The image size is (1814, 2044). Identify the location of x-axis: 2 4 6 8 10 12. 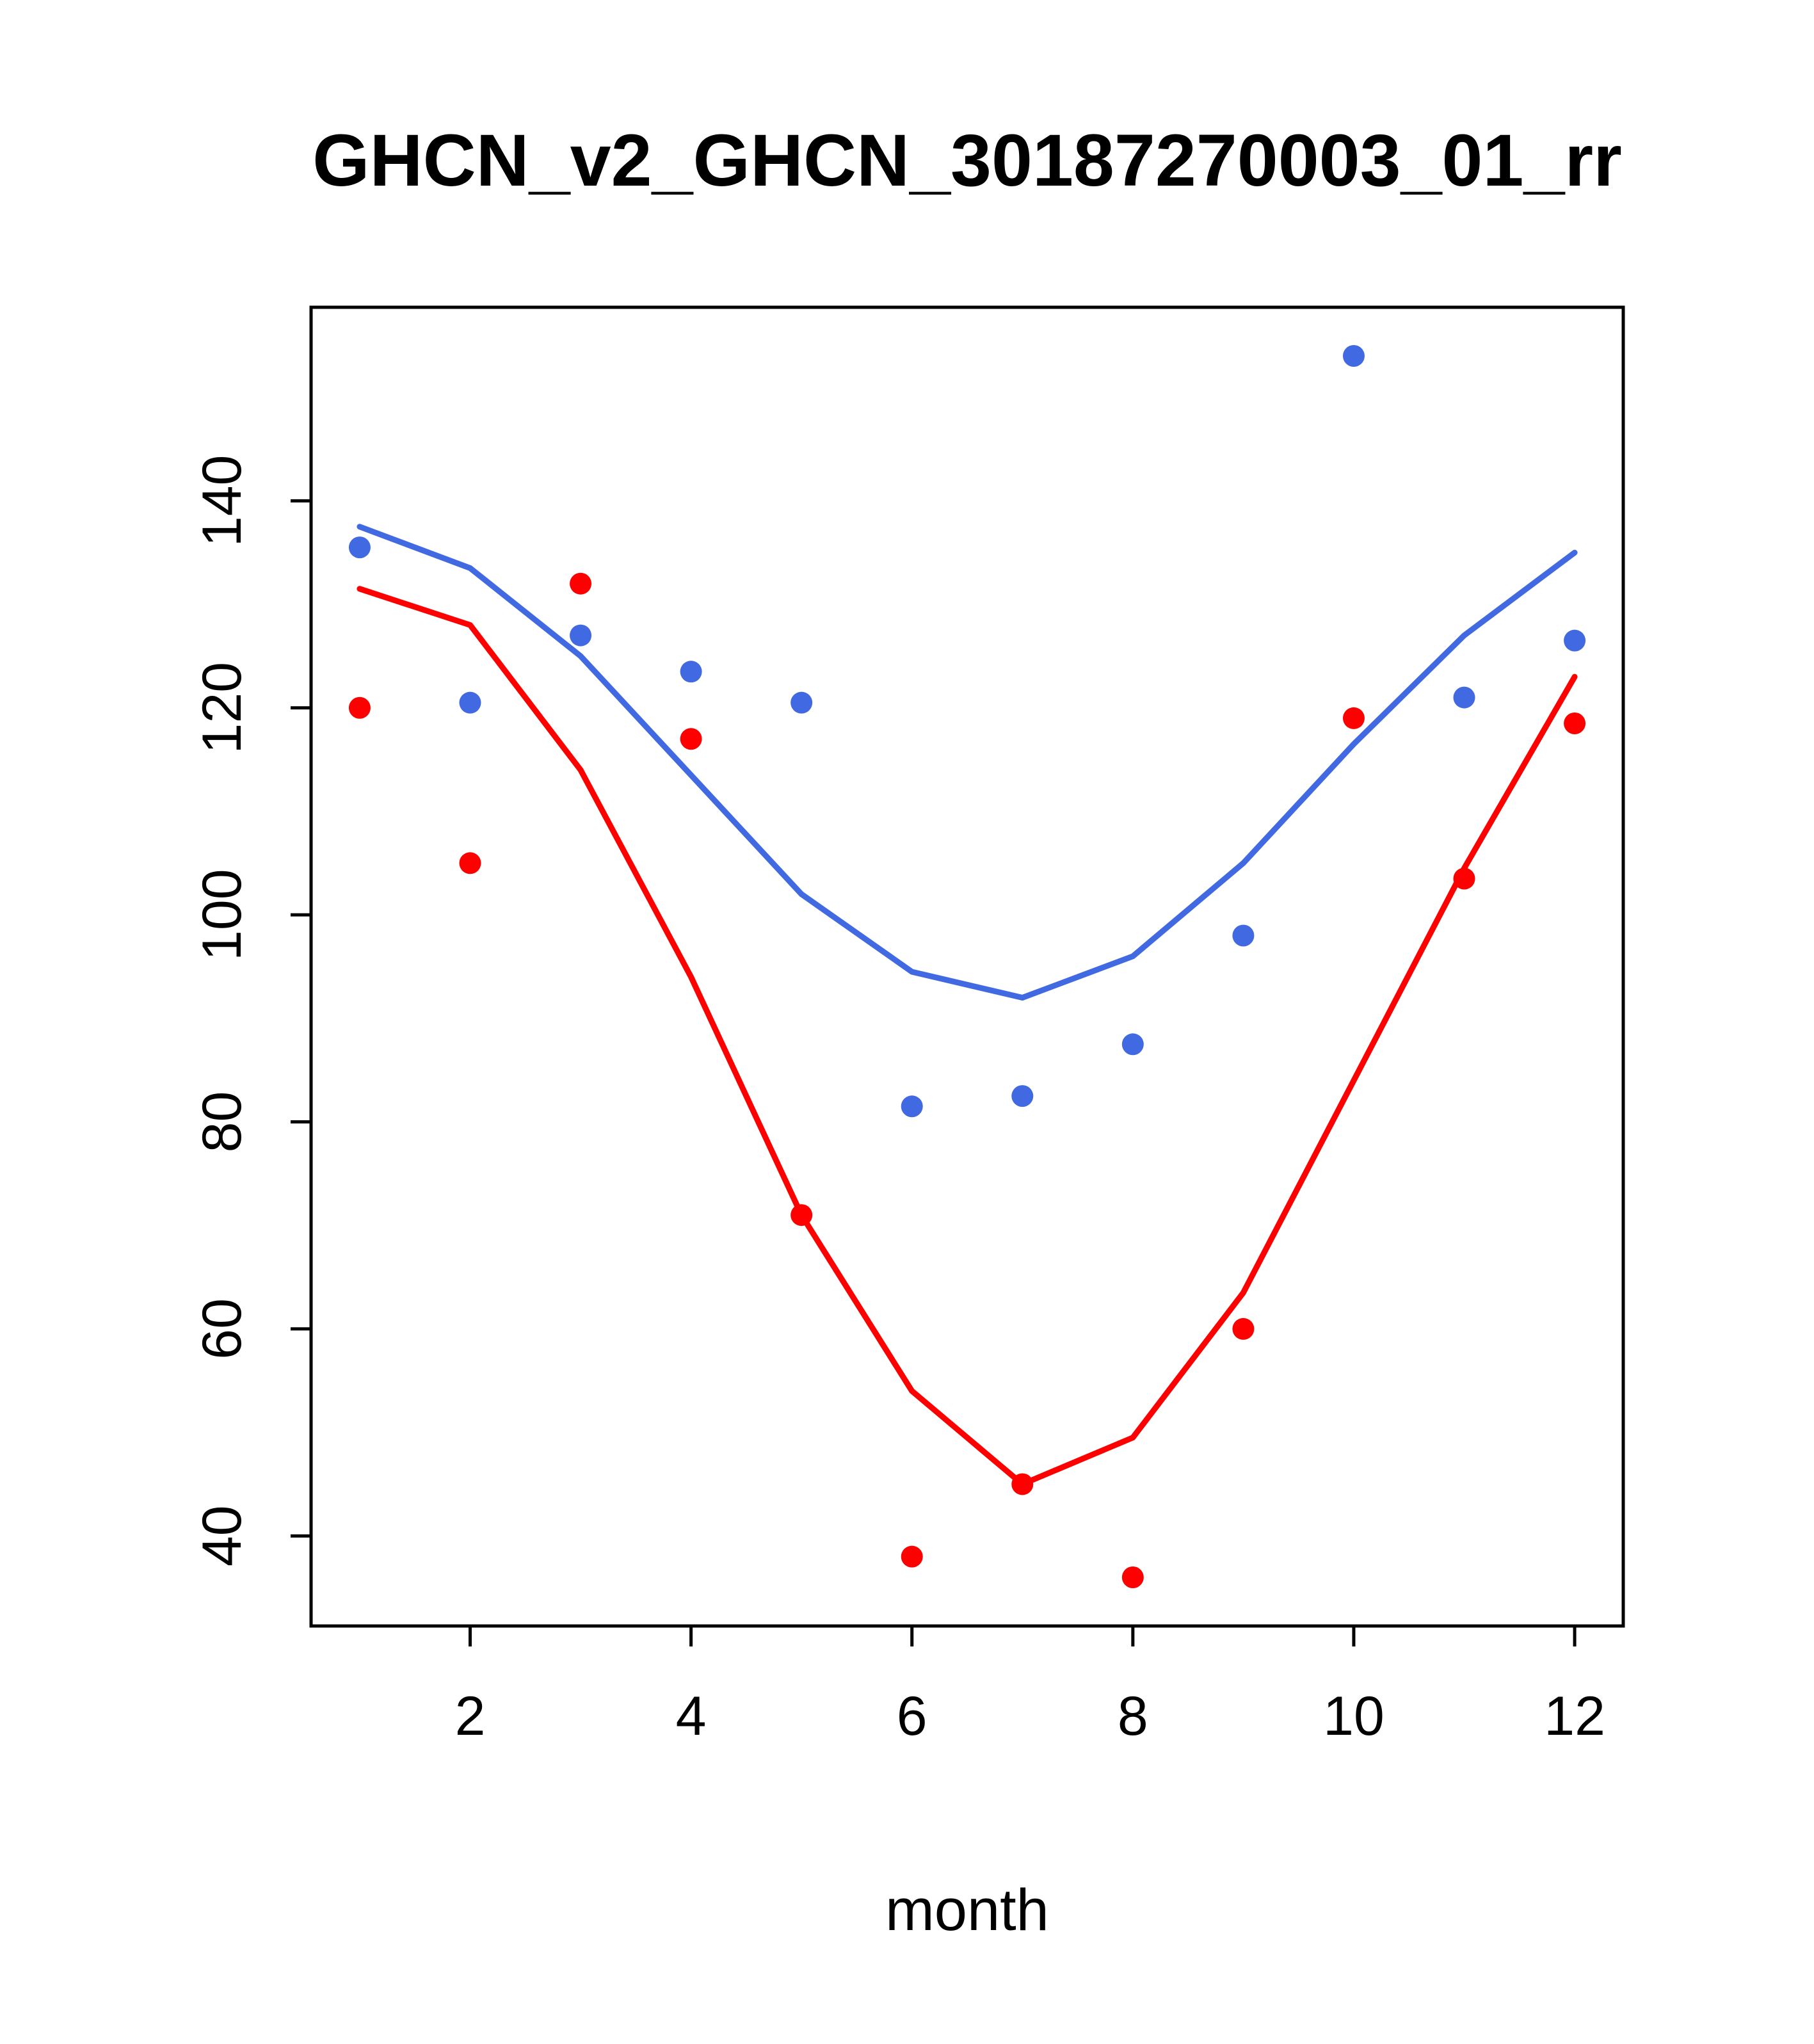
(1030, 1686).